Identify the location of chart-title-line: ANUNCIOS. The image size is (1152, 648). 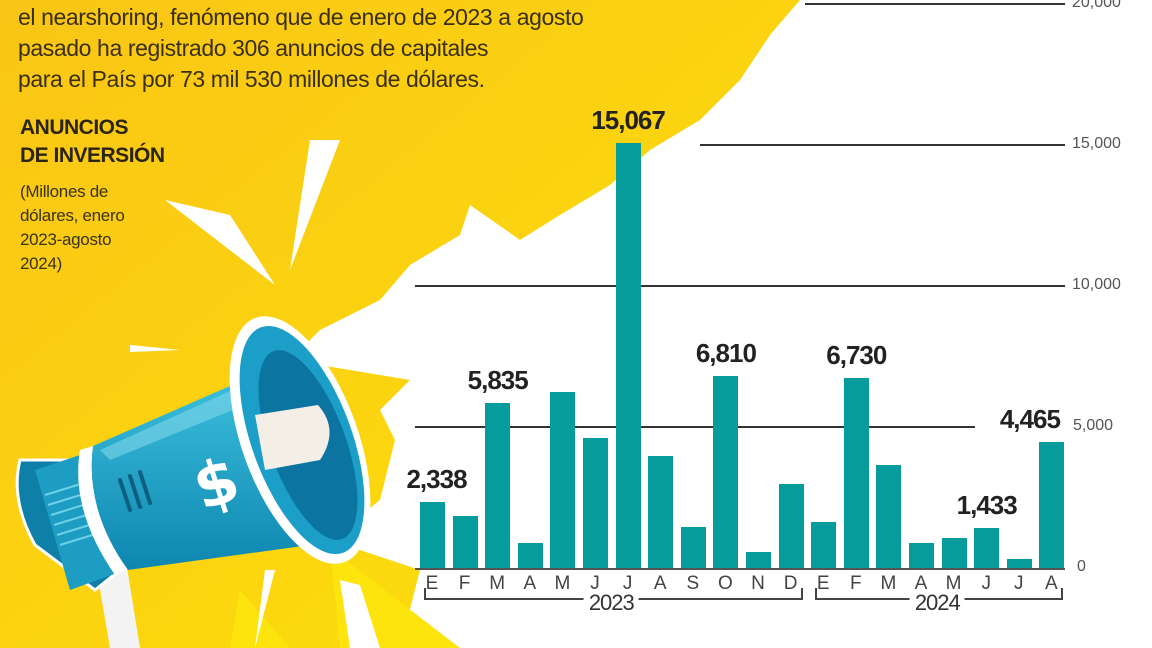
(74, 127).